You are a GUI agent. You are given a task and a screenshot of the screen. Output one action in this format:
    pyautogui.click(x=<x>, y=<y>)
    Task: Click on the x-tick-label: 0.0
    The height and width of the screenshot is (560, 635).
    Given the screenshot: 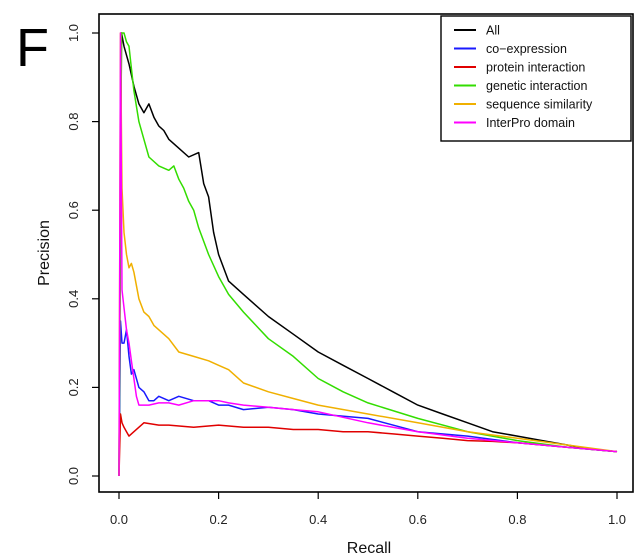 What is the action you would take?
    pyautogui.click(x=119, y=519)
    